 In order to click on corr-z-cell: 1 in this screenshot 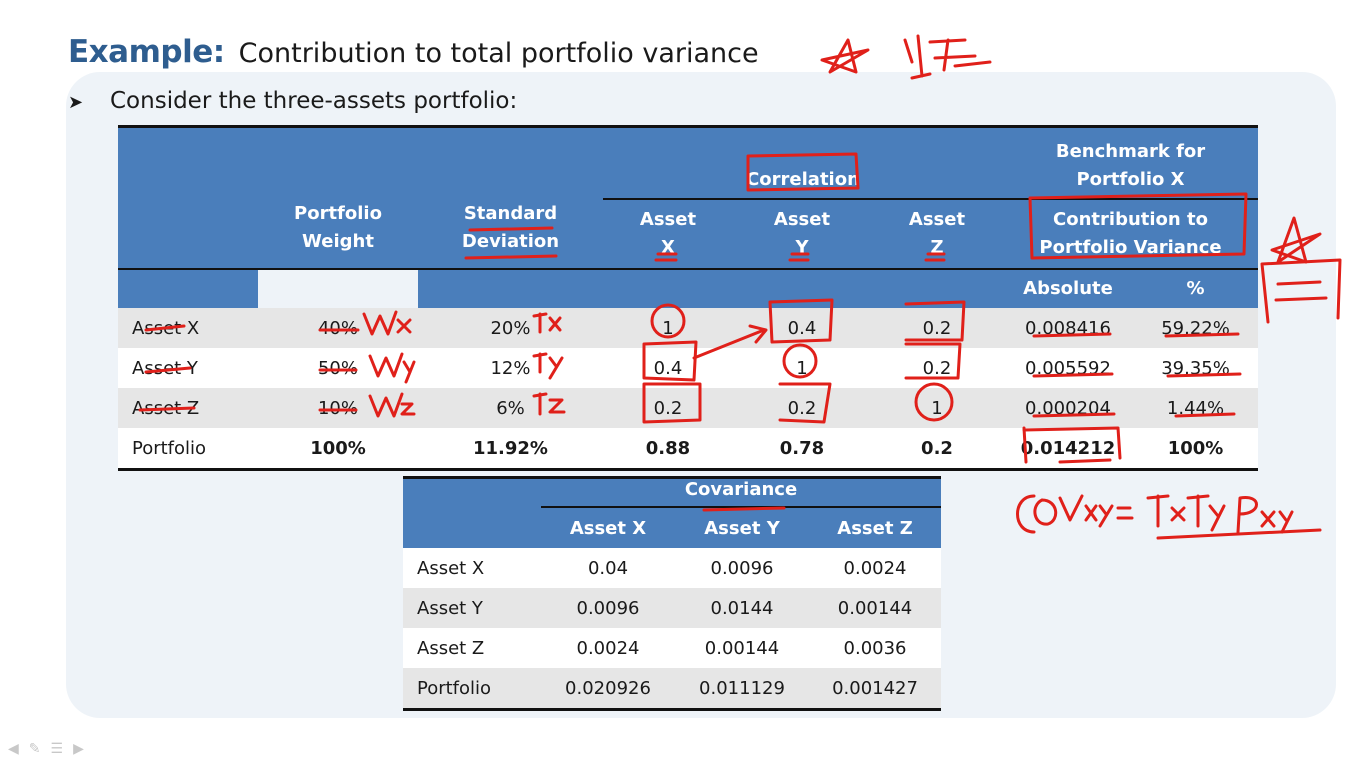, I will do `click(937, 408)`.